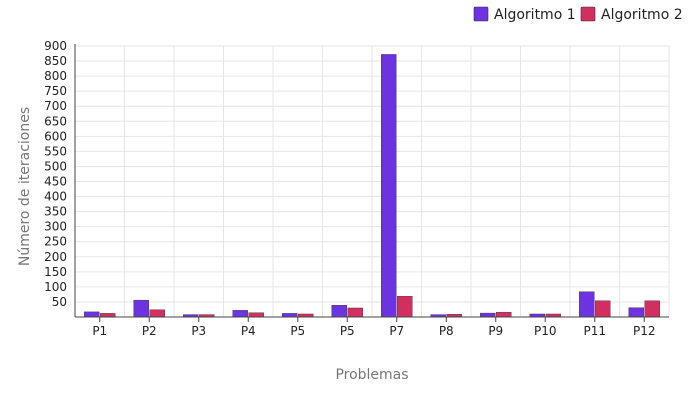  Describe the element at coordinates (55, 272) in the screenshot. I see `y-tick-label: 150` at that location.